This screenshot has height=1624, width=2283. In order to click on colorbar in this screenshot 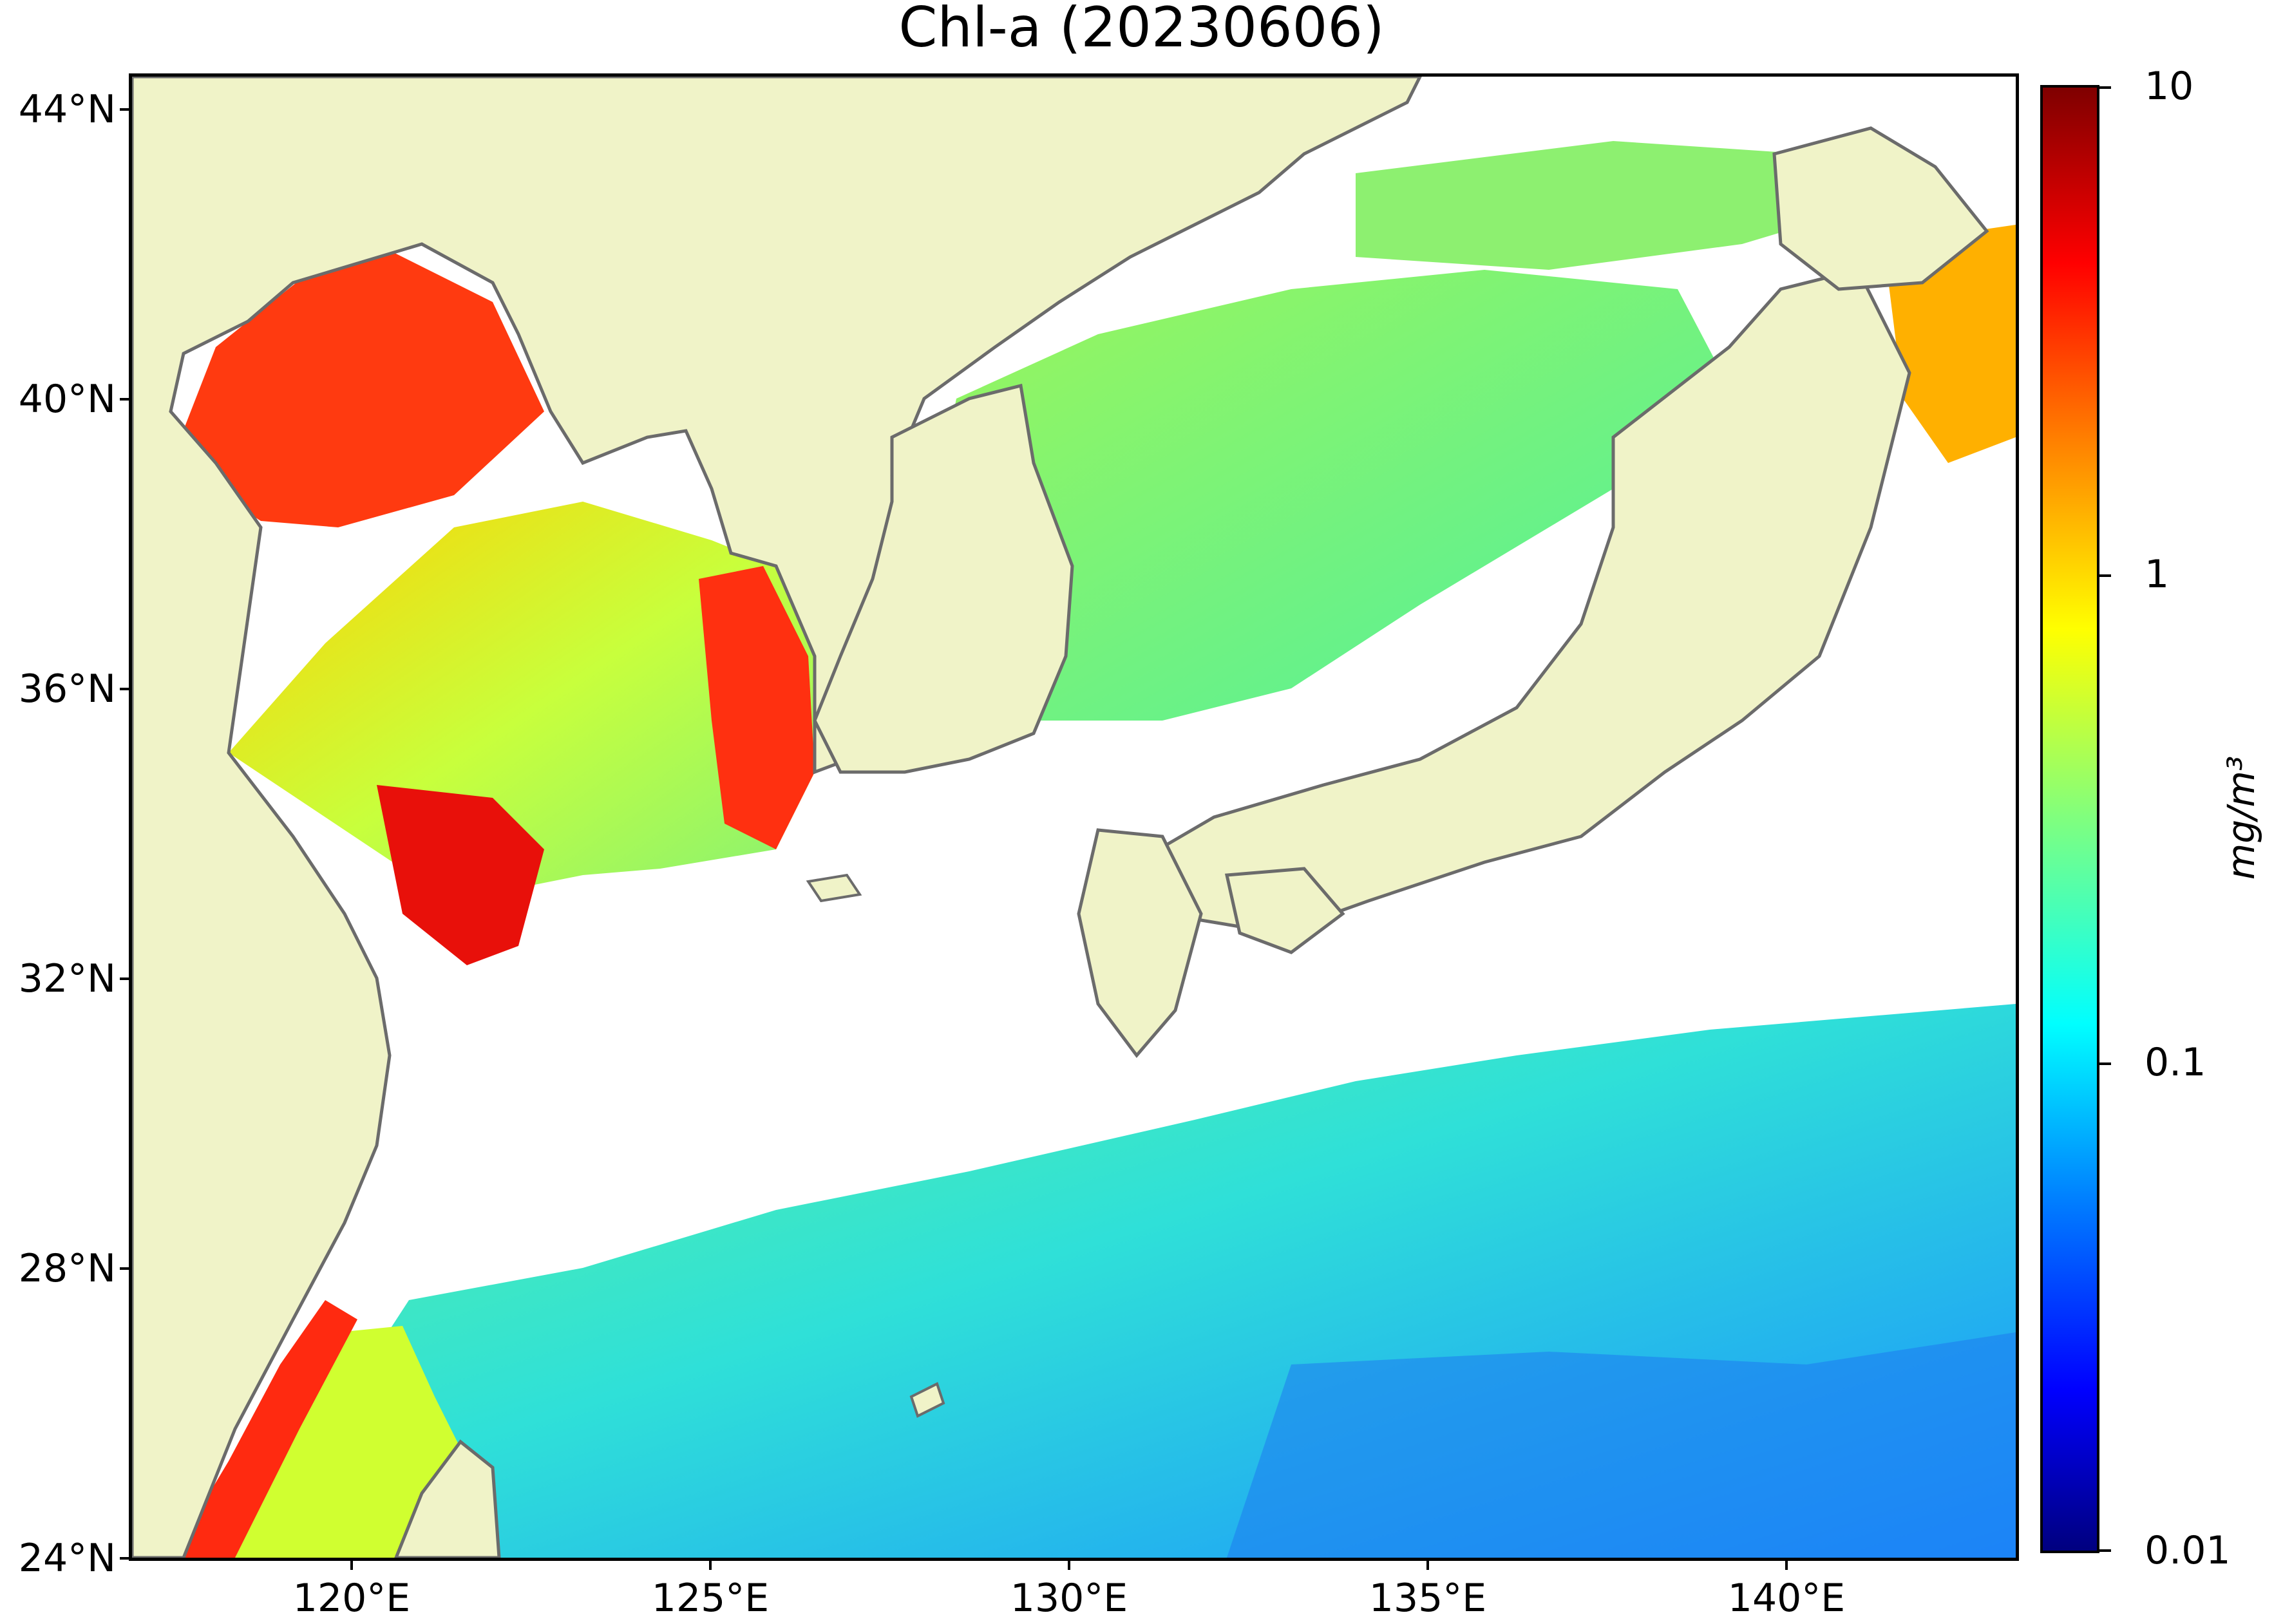, I will do `click(2069, 819)`.